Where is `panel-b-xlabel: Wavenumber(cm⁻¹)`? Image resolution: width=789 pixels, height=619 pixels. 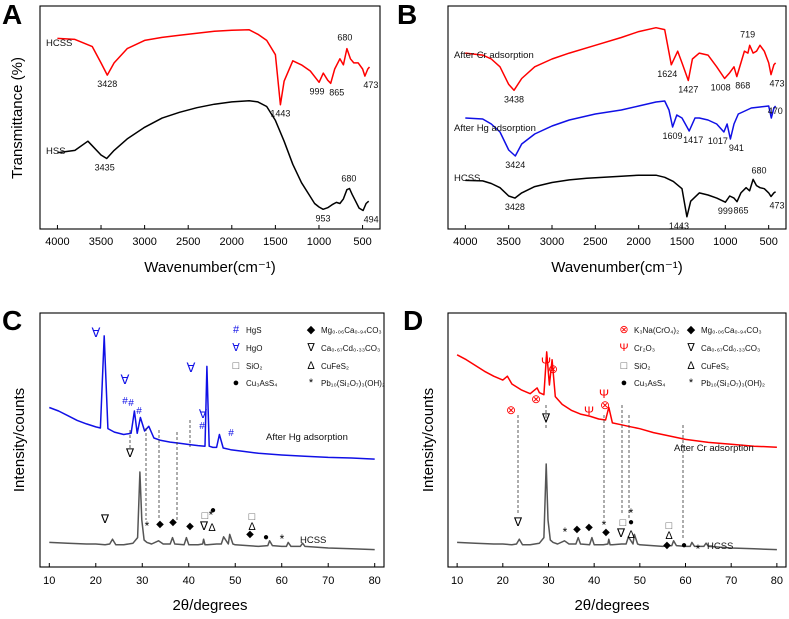
panel-b-xlabel: Wavenumber(cm⁻¹) is located at coordinates (617, 267).